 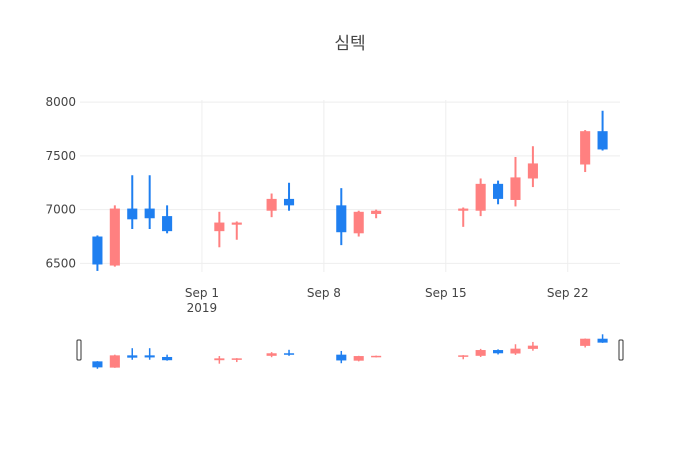 I want to click on y-tick-label: 7500, so click(x=60, y=156).